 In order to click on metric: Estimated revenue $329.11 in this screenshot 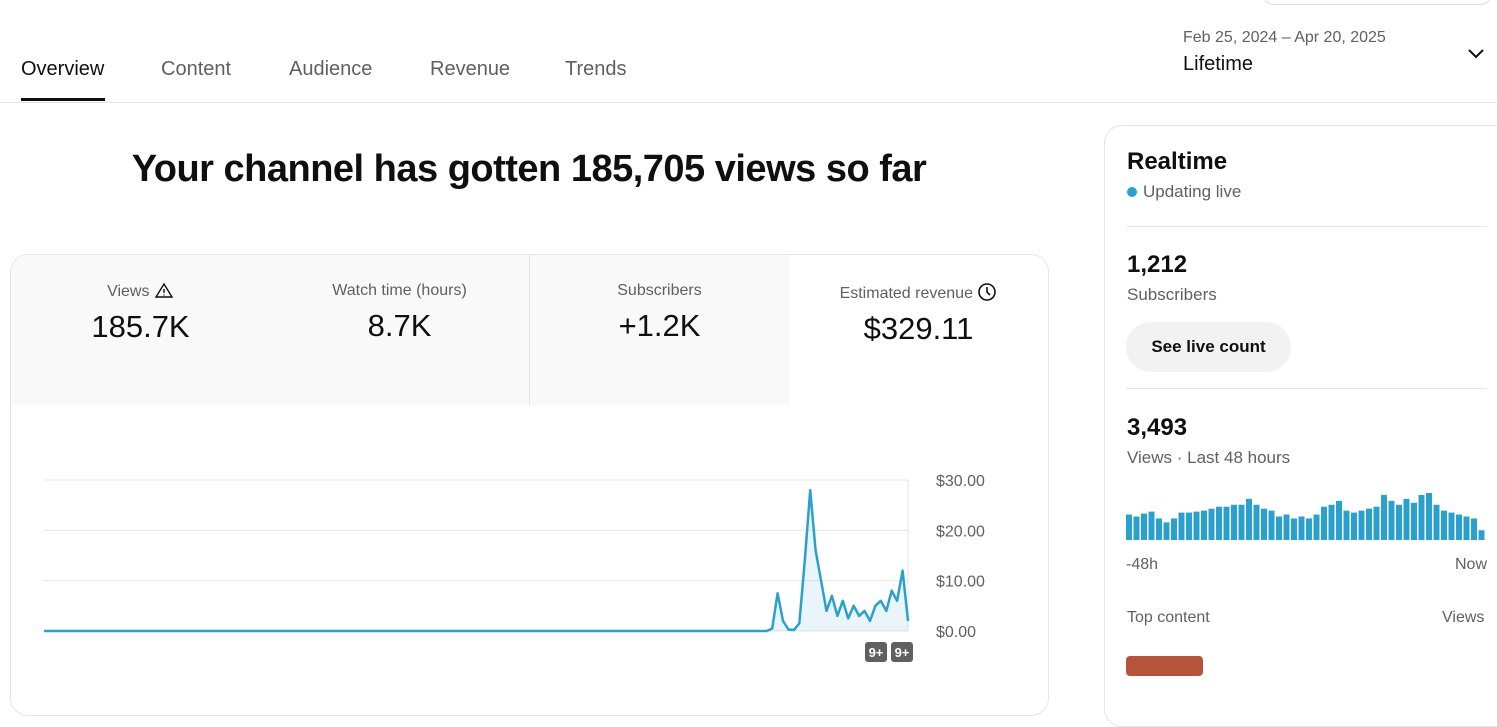, I will do `click(918, 330)`.